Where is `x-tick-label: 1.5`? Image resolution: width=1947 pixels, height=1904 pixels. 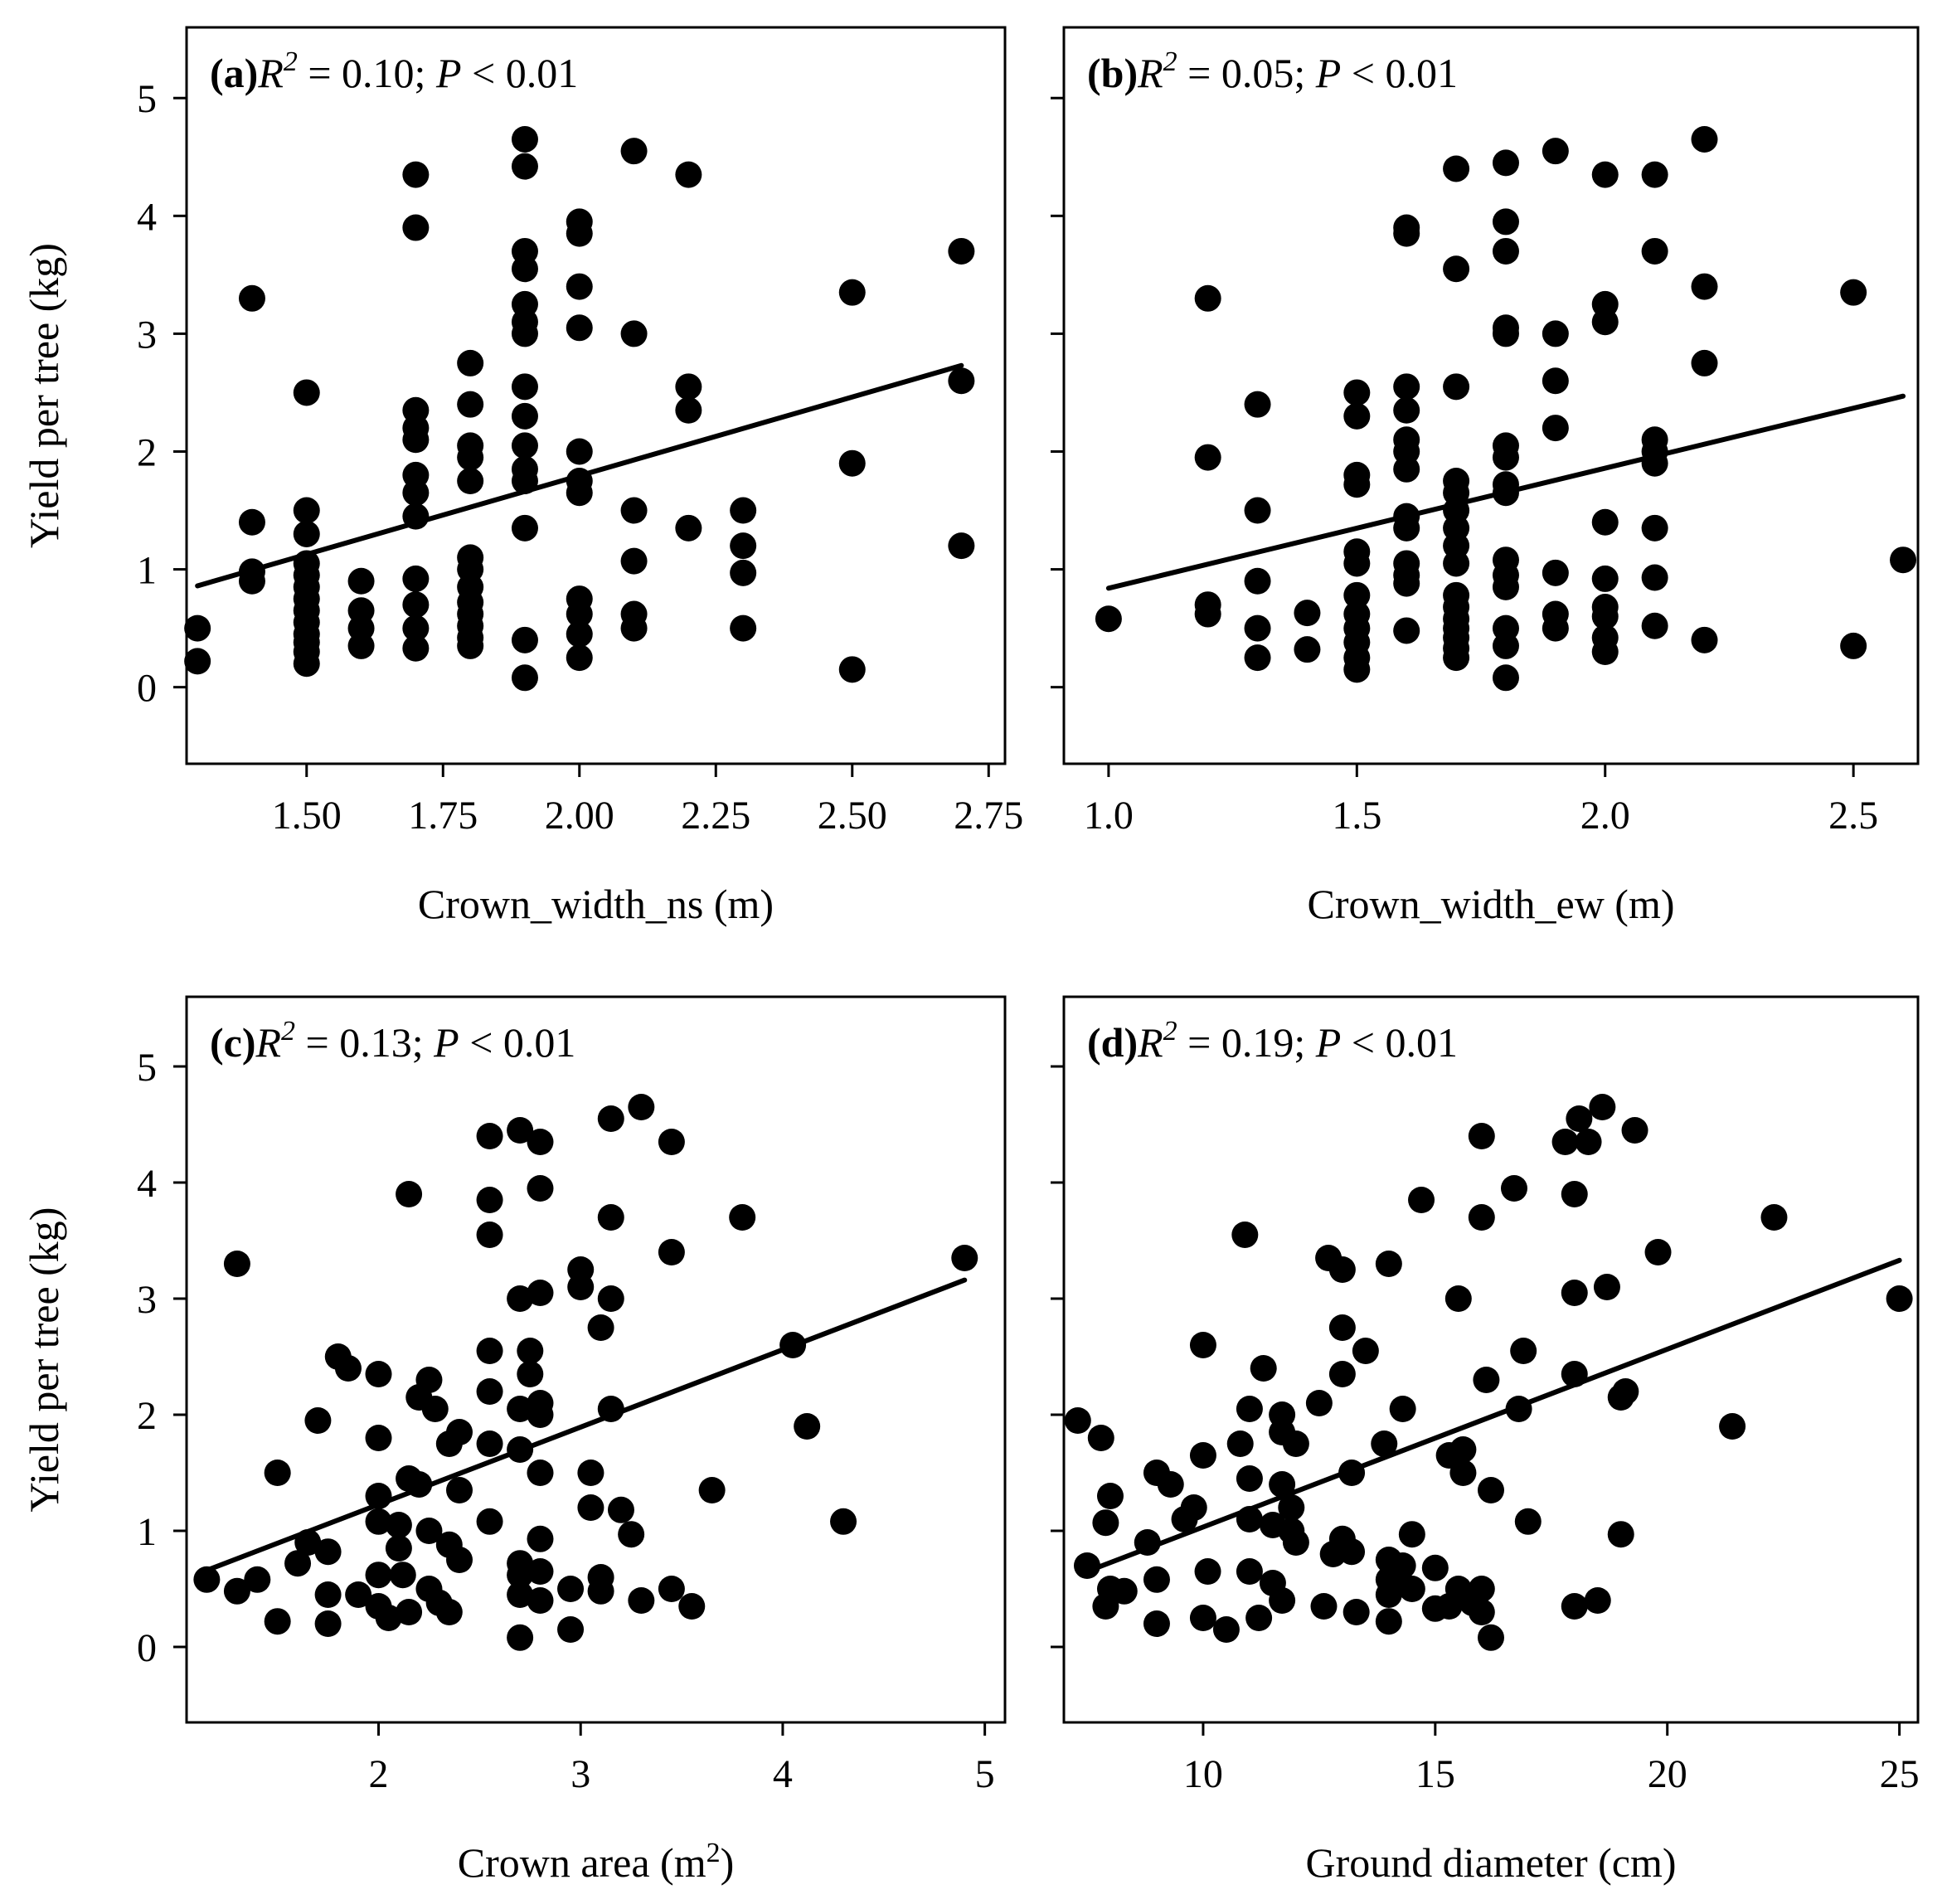
x-tick-label: 1.5 is located at coordinates (1356, 816).